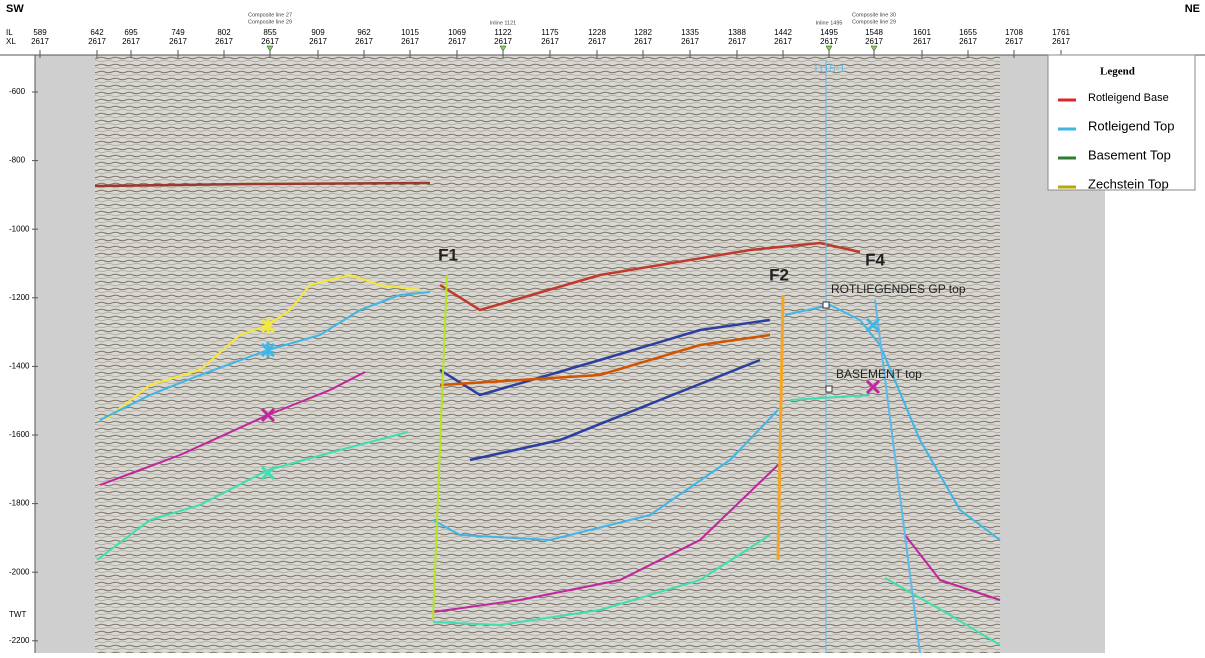 Image resolution: width=1205 pixels, height=658 pixels. I want to click on corner-label: SW, so click(15, 9).